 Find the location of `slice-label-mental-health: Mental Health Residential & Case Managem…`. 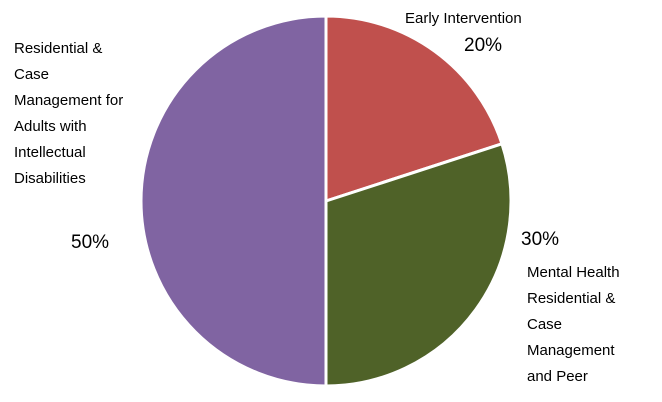

slice-label-mental-health: Mental Health Residential & Case Managem… is located at coordinates (573, 325).